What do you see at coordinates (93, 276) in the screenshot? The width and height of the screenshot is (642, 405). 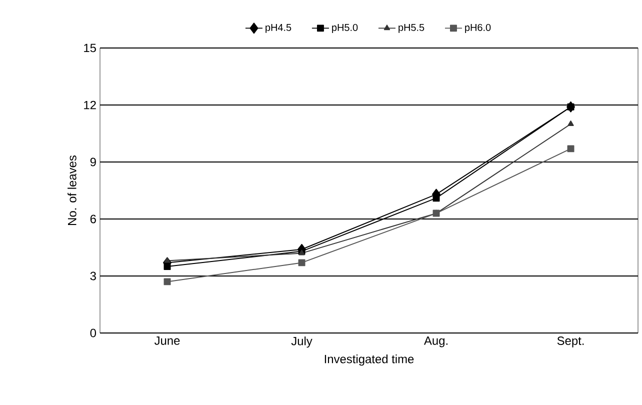 I see `y-tick-label: 3` at bounding box center [93, 276].